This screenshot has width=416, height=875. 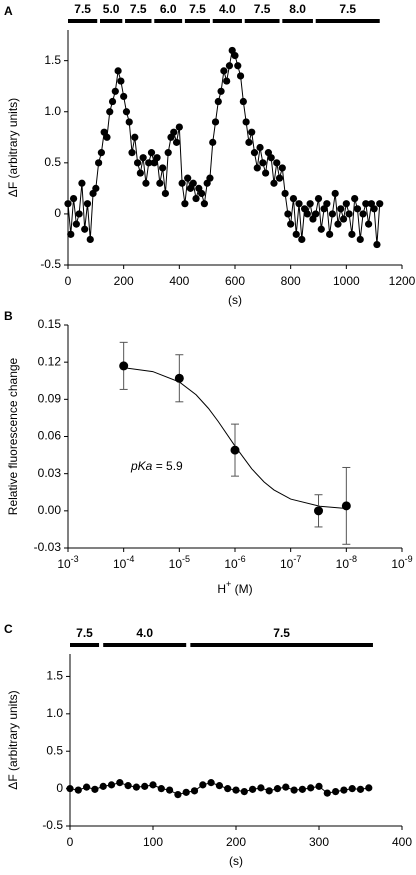 I want to click on x-tick-label: 1200, so click(x=402, y=281).